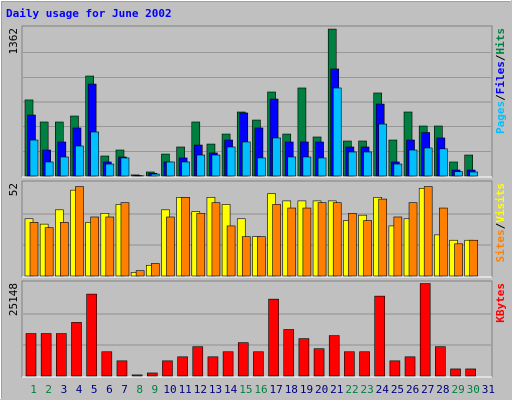 This screenshot has height=400, width=512. I want to click on legend-entry: Visits, so click(500, 203).